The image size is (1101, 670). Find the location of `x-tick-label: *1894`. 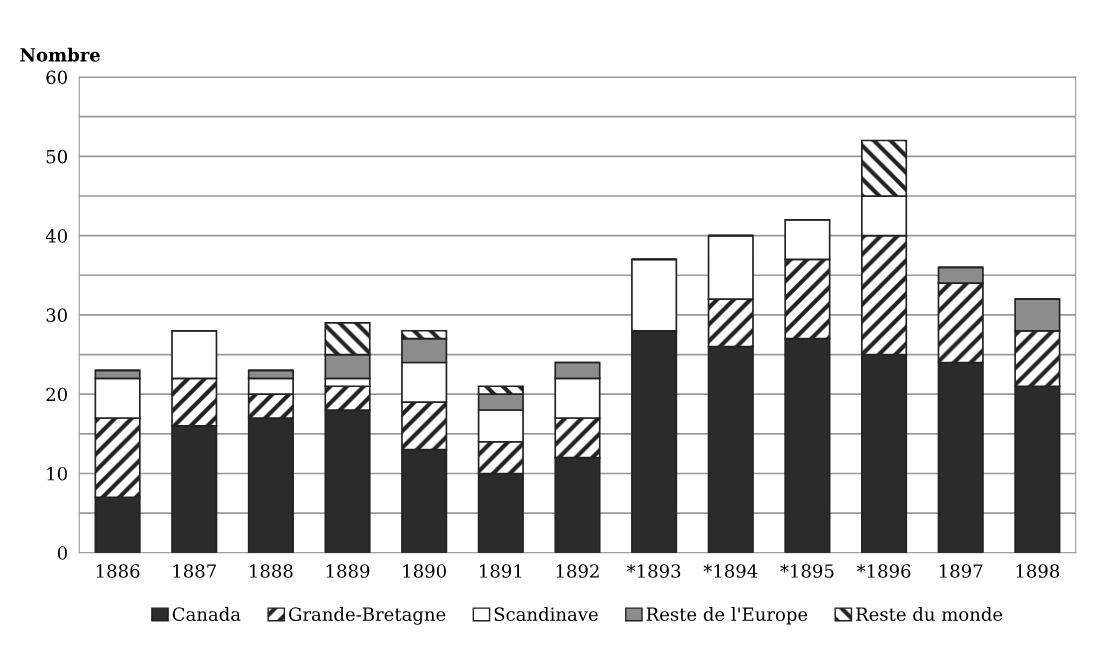

x-tick-label: *1894 is located at coordinates (730, 571).